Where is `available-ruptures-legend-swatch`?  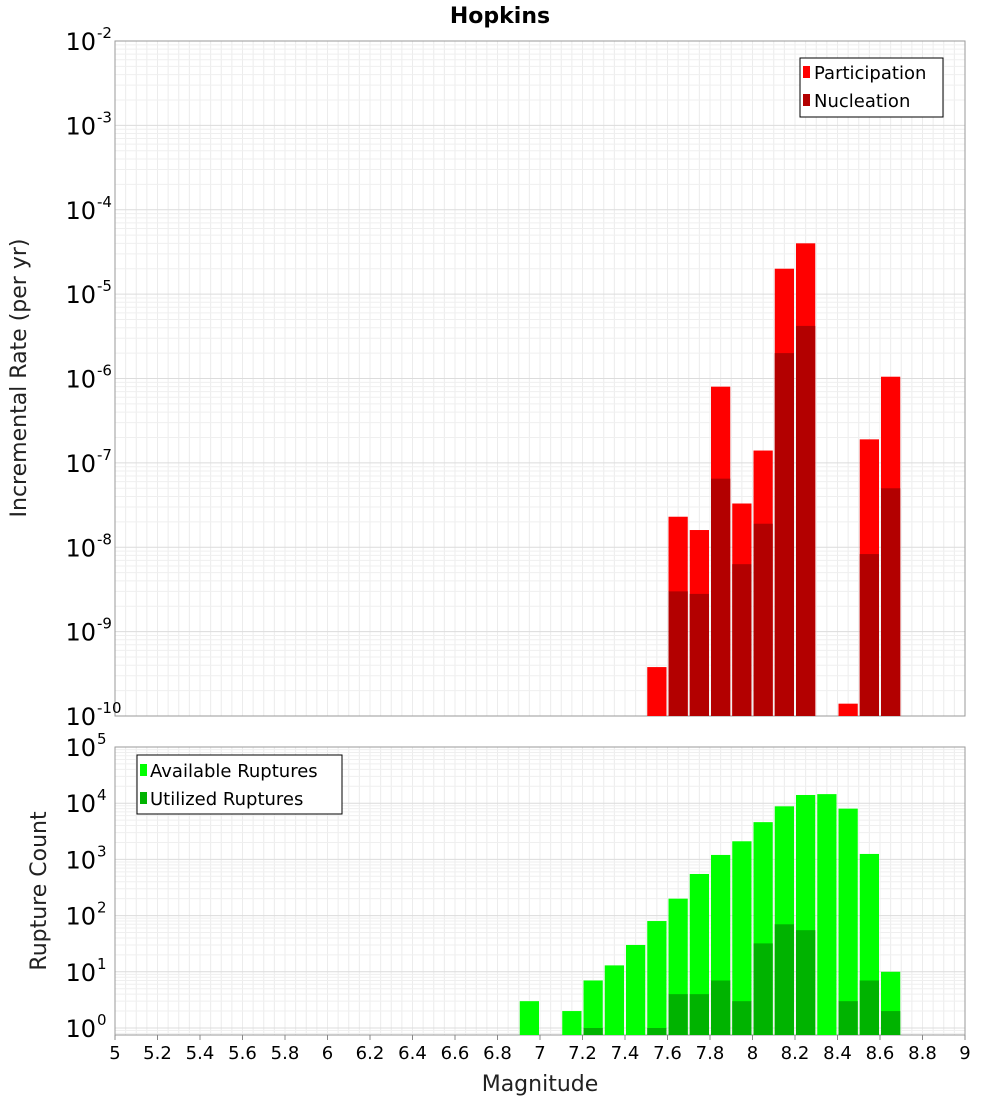
available-ruptures-legend-swatch is located at coordinates (143, 770).